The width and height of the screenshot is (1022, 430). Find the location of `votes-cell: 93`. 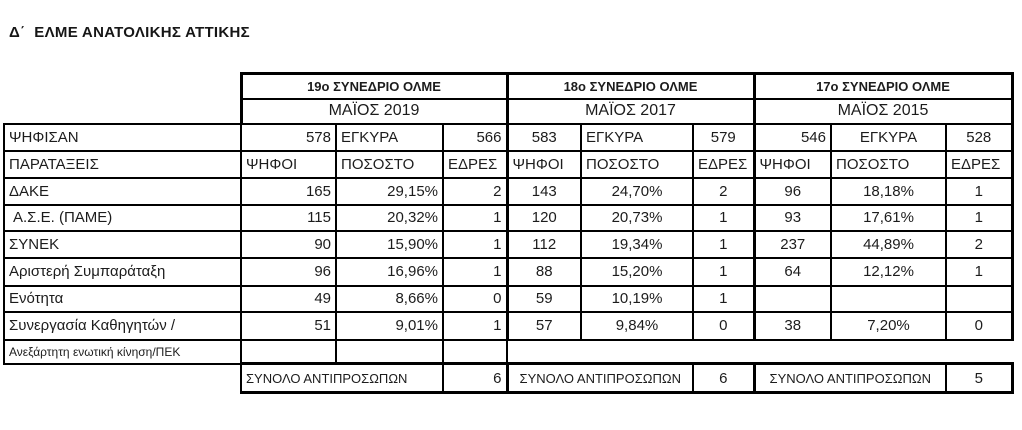

votes-cell: 93 is located at coordinates (792, 217).